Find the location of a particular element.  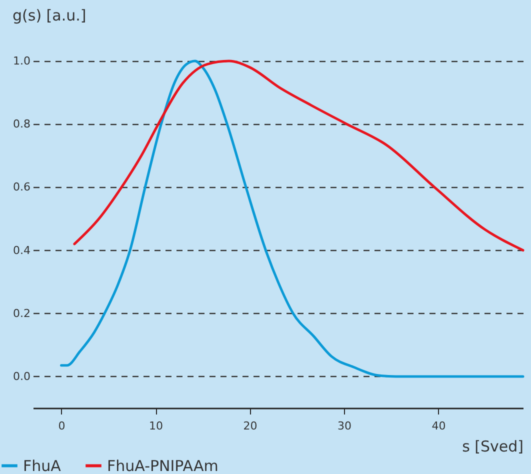

legend-label: FhuA-PNIPAAm is located at coordinates (162, 465).